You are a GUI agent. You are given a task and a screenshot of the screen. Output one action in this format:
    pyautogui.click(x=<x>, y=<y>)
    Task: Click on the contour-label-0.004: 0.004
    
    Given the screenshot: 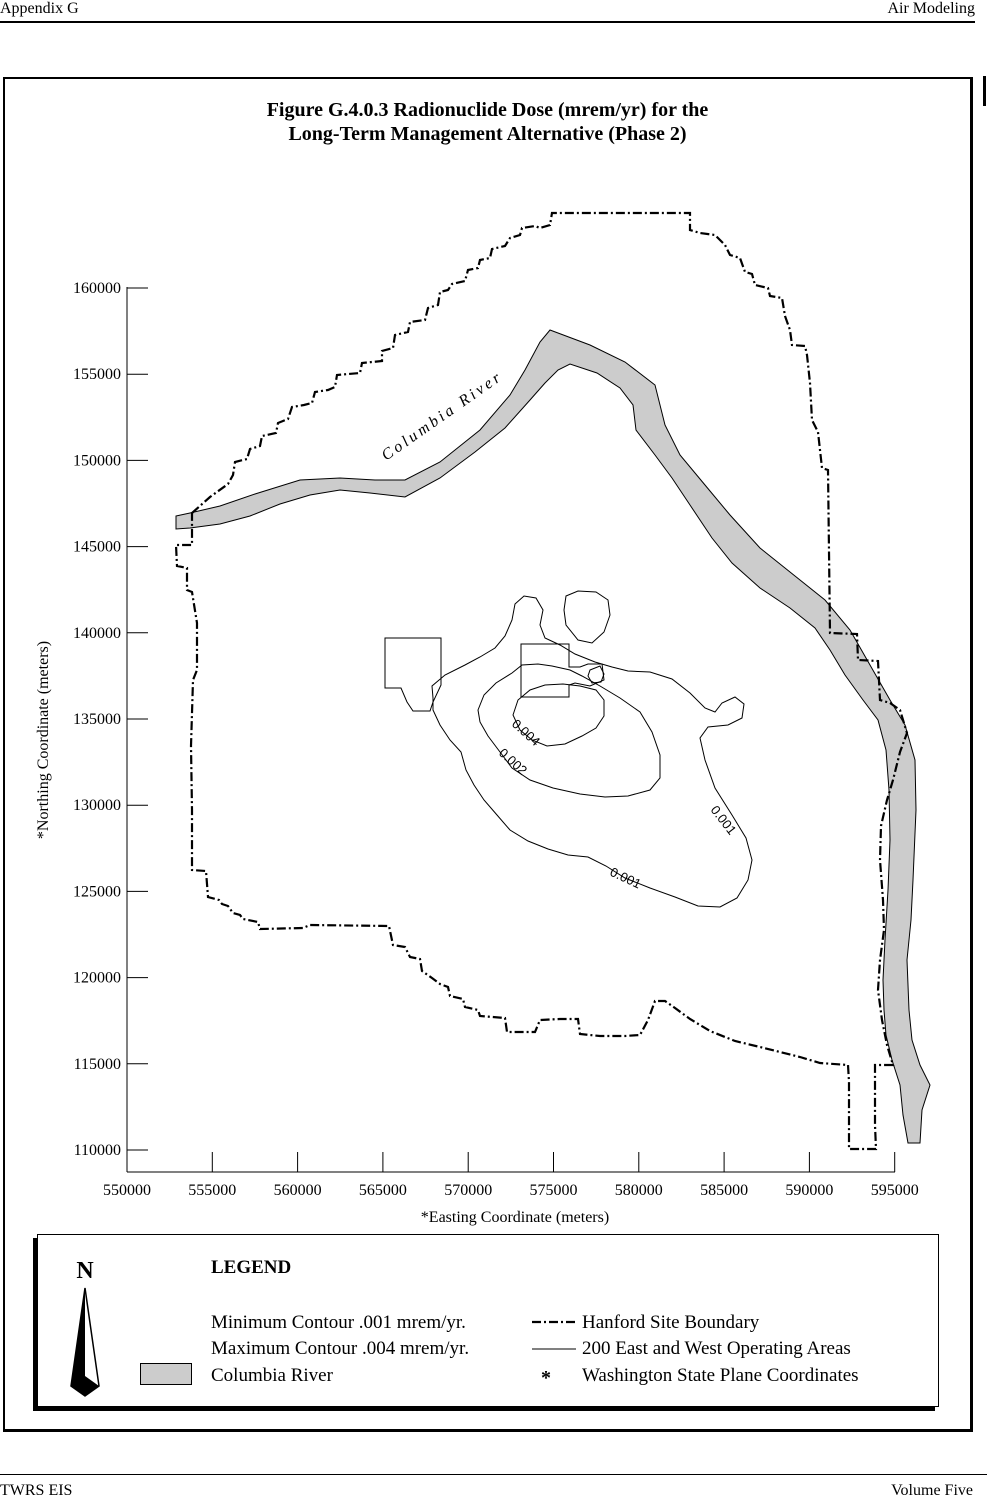 What is the action you would take?
    pyautogui.click(x=526, y=732)
    